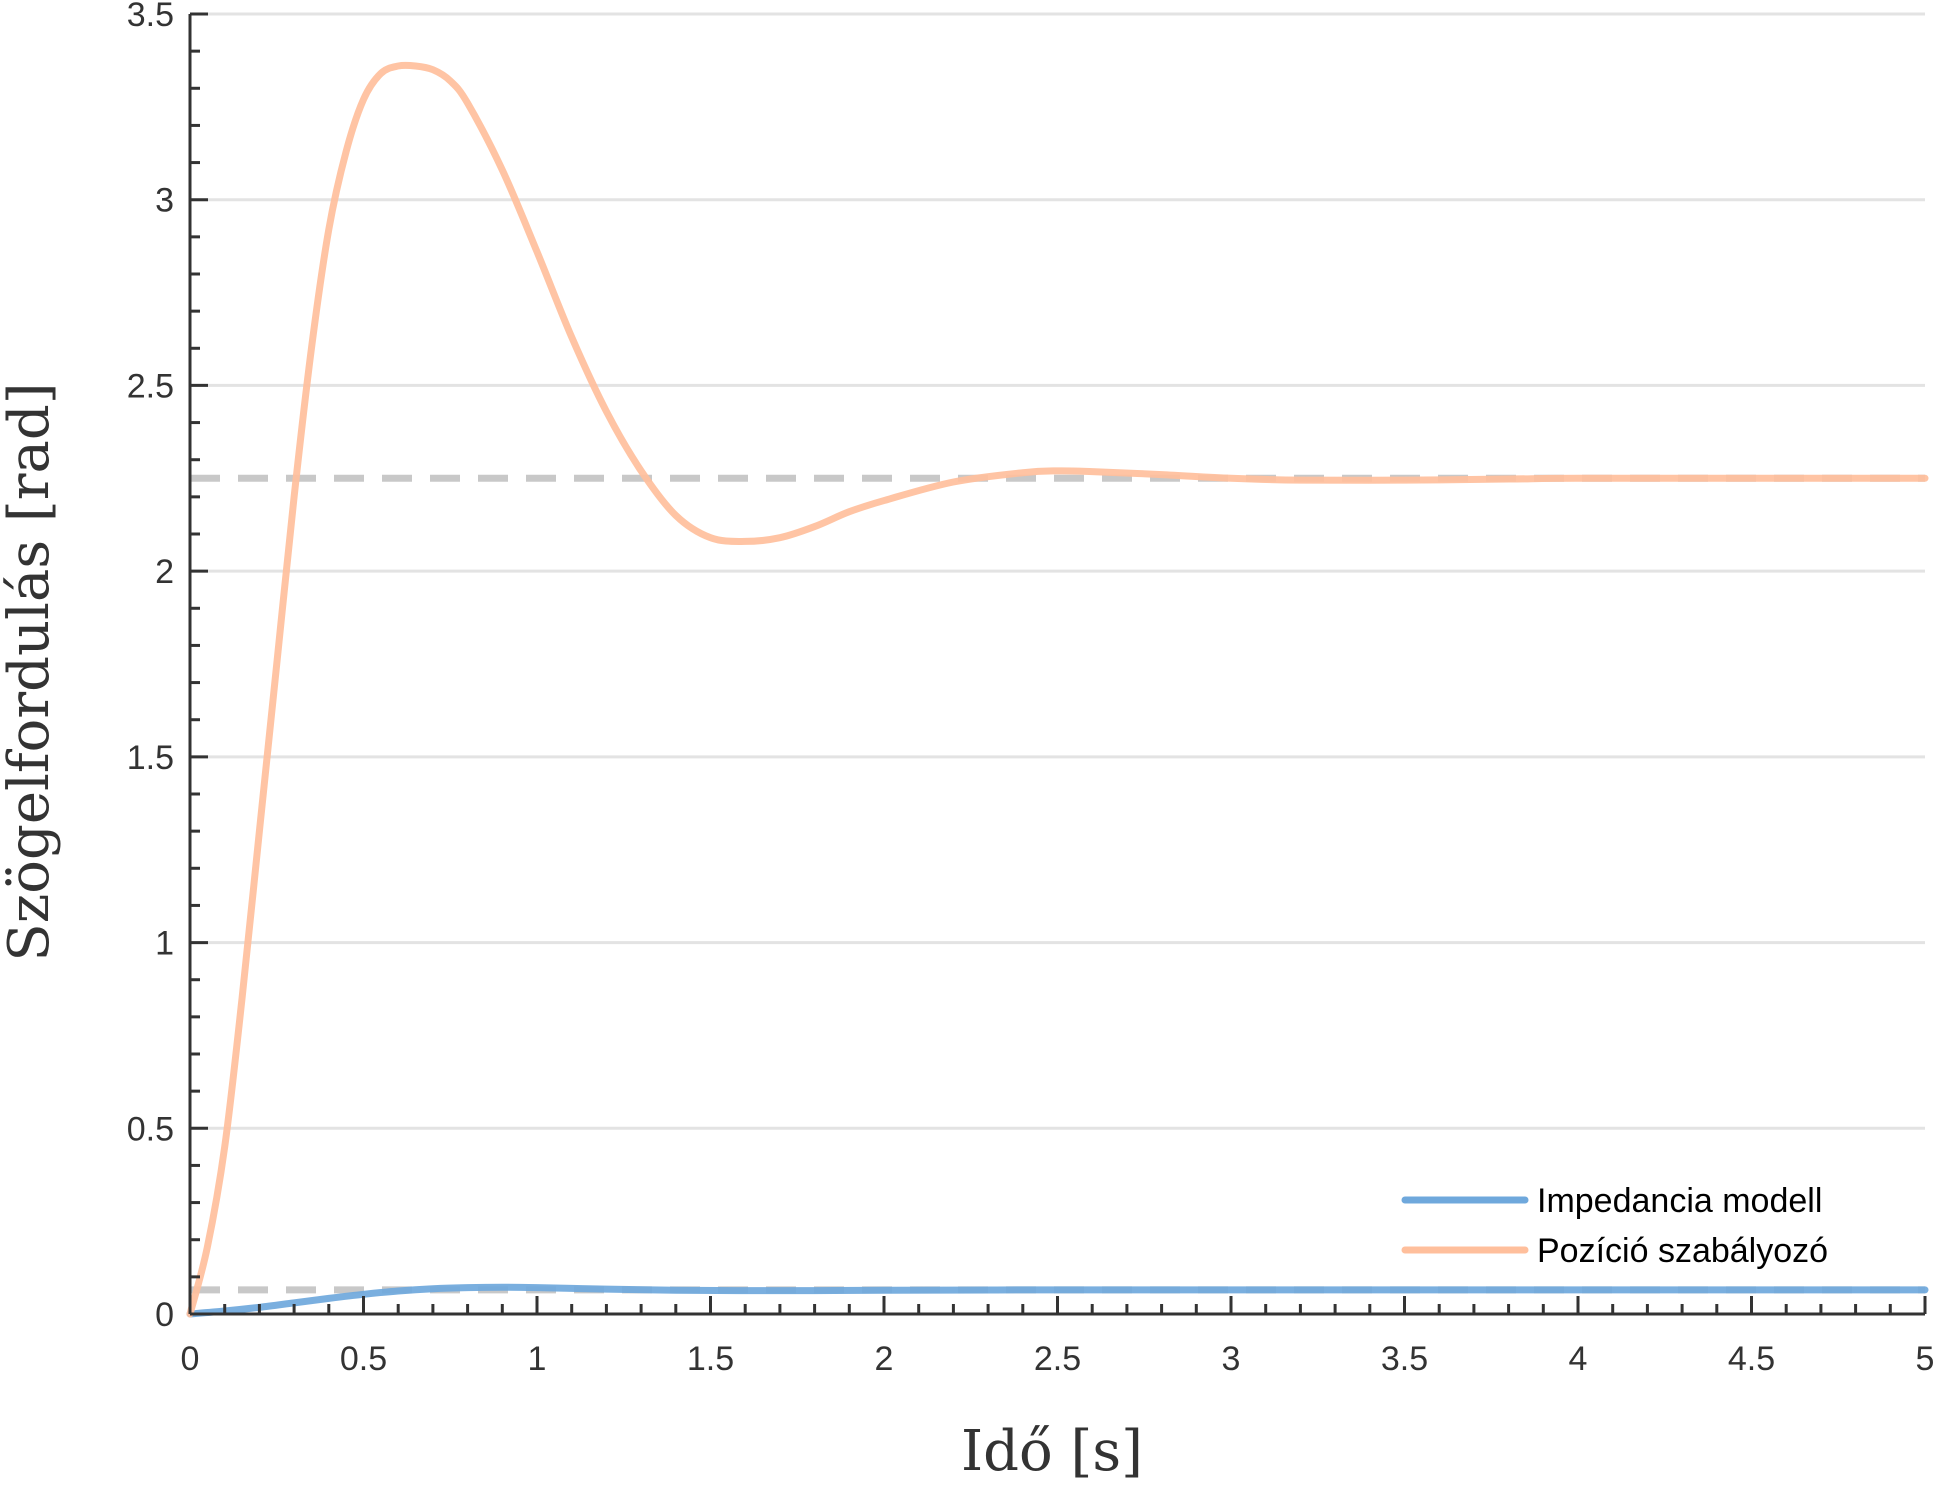 Image resolution: width=1936 pixels, height=1488 pixels. Describe the element at coordinates (150, 17) in the screenshot. I see `y-tick-label: 3.5` at that location.